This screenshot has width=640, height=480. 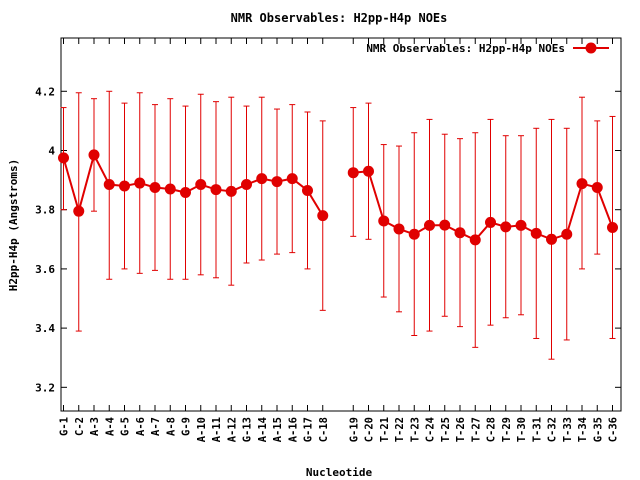 I want to click on x-tick-label: T-26, so click(x=461, y=429).